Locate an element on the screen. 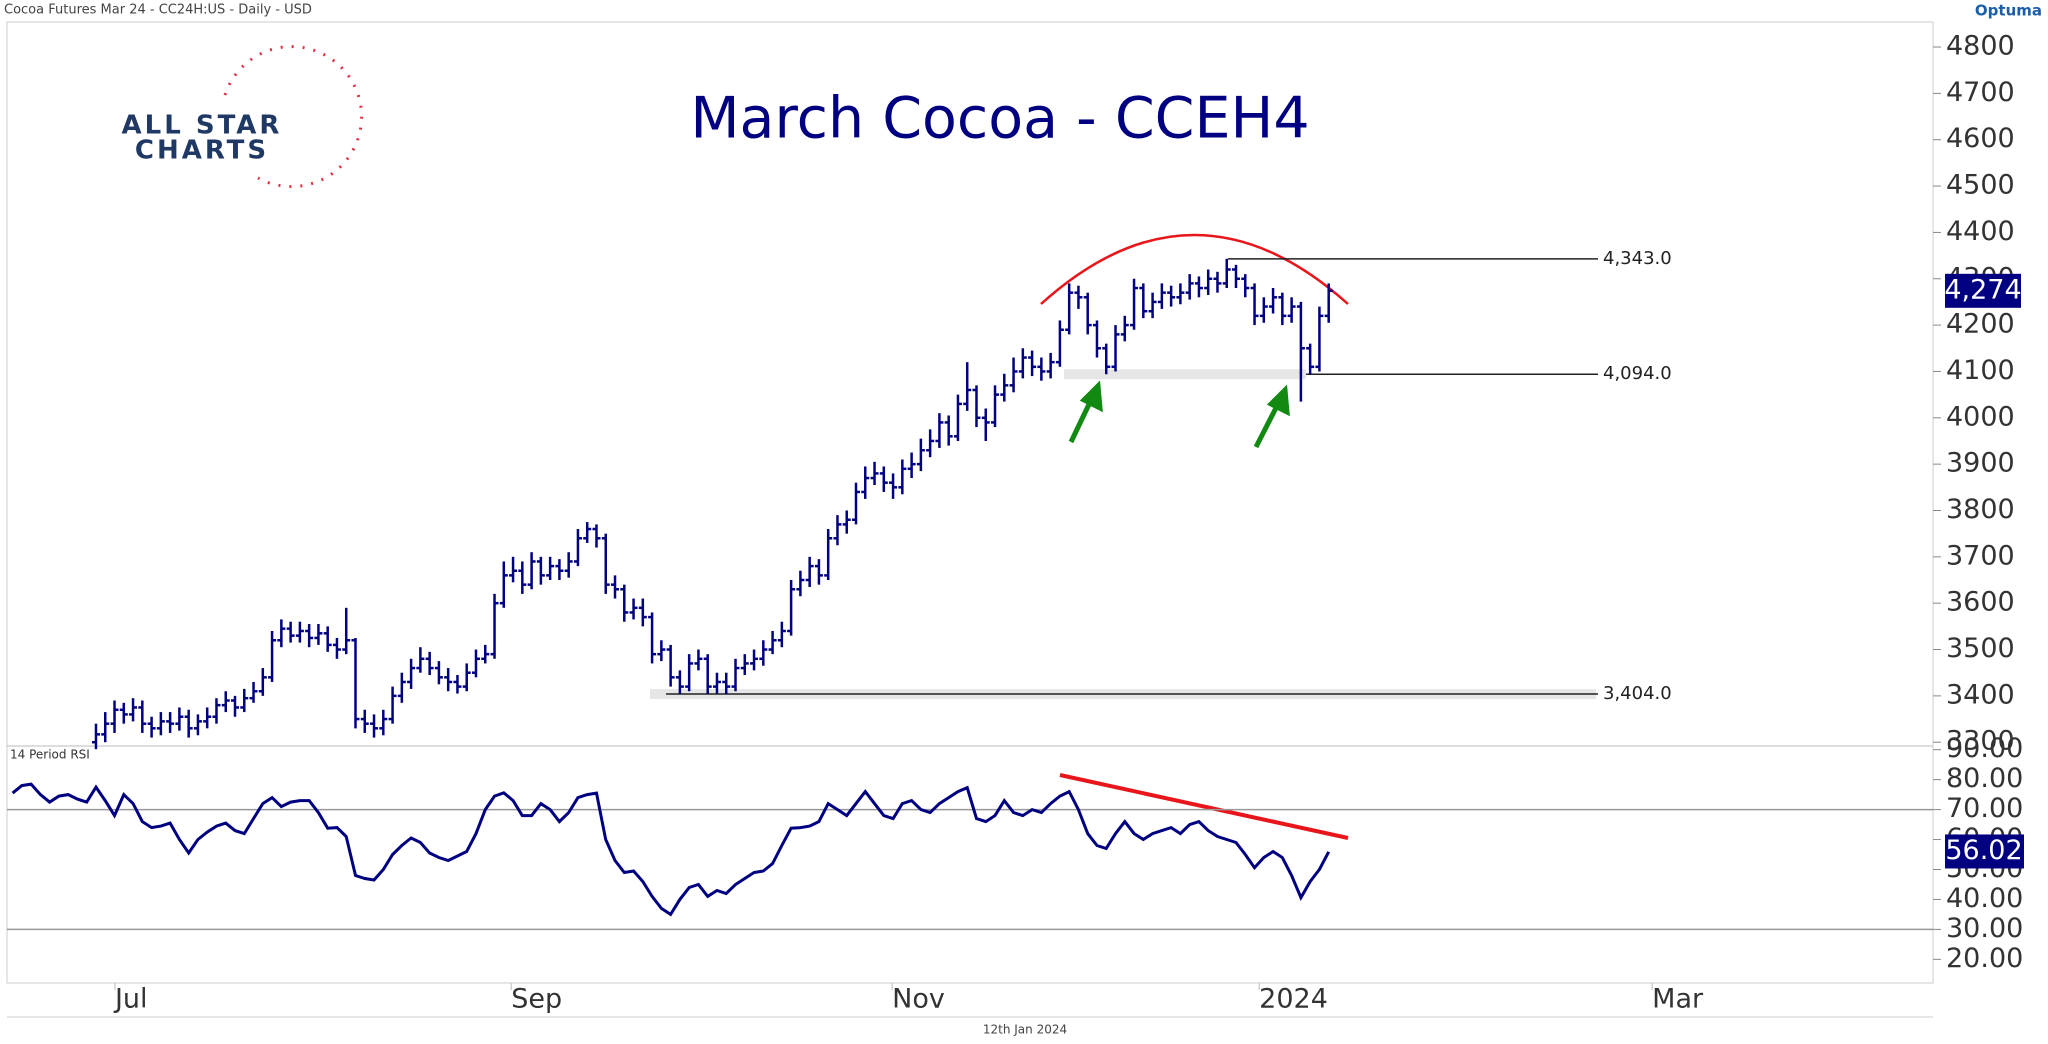  y-tick-label: 90.00 is located at coordinates (1984, 748).